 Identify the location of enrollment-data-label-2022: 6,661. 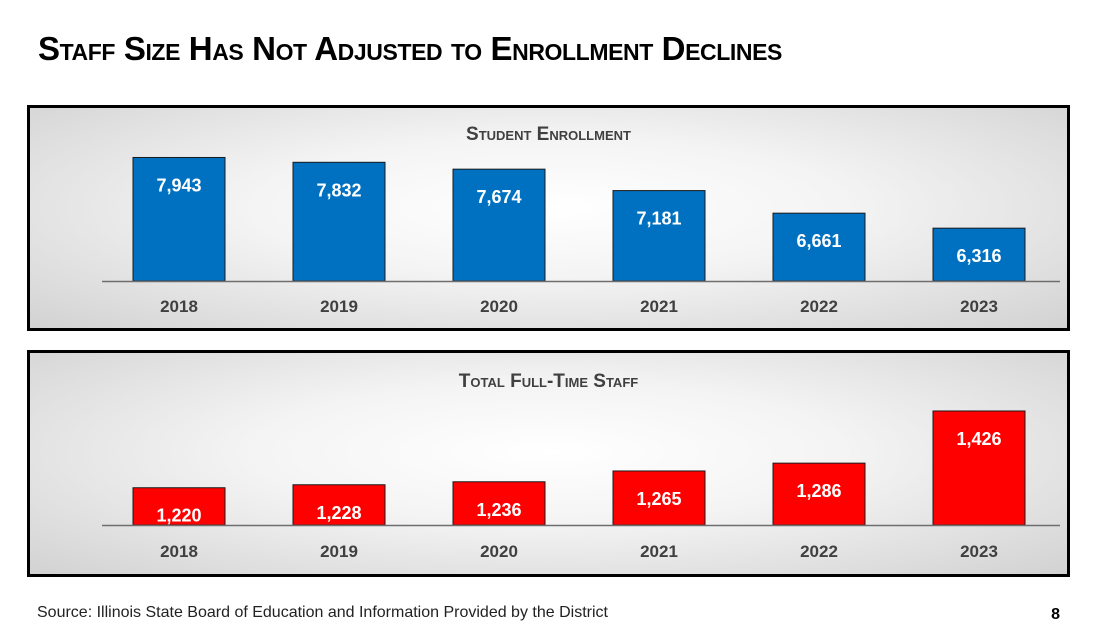
(818, 241).